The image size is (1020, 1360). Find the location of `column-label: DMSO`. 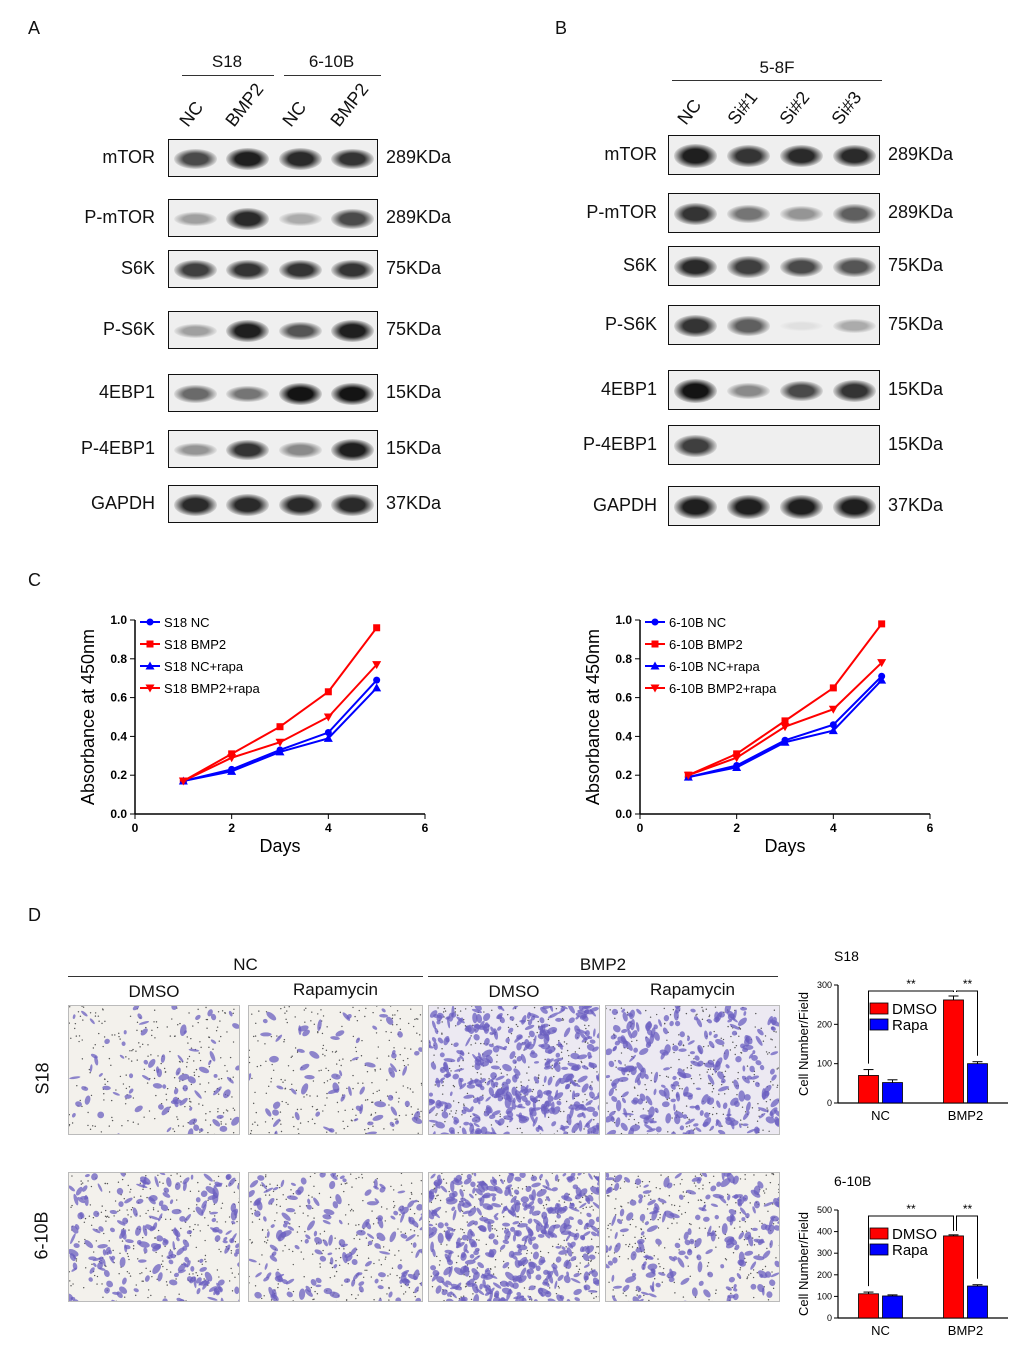

column-label: DMSO is located at coordinates (514, 991).